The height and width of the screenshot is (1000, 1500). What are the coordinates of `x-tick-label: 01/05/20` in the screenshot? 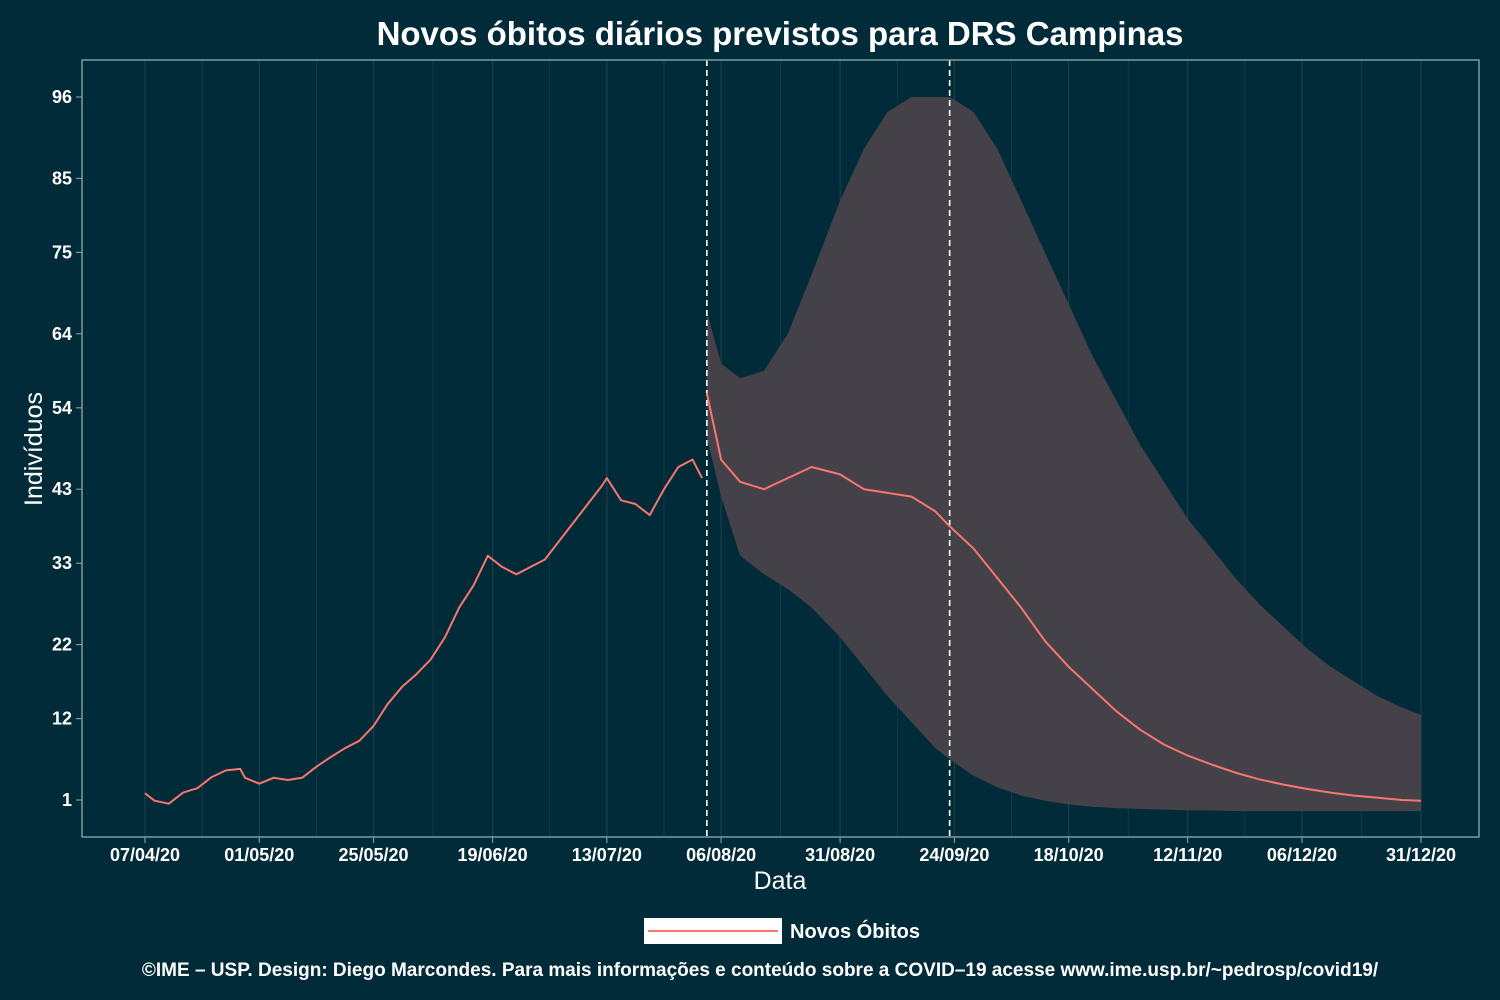 It's located at (259, 855).